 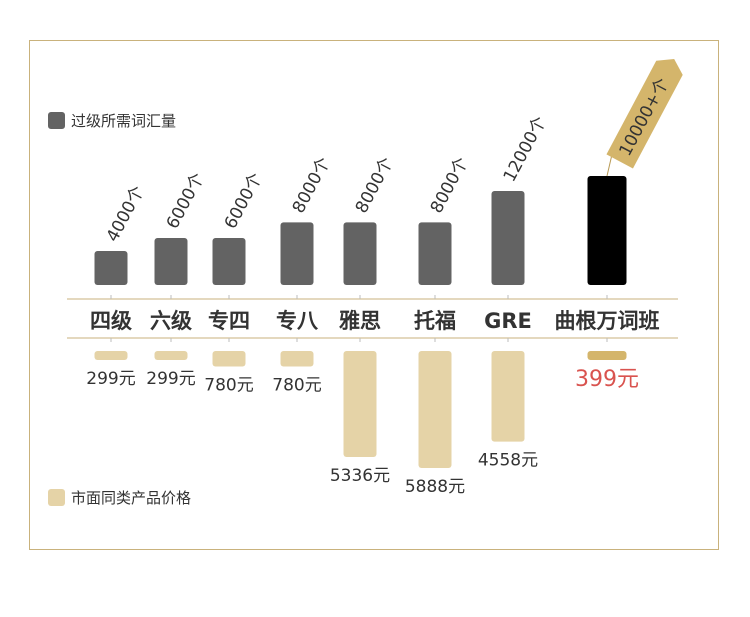 What do you see at coordinates (435, 321) in the screenshot?
I see `category-label: 托福` at bounding box center [435, 321].